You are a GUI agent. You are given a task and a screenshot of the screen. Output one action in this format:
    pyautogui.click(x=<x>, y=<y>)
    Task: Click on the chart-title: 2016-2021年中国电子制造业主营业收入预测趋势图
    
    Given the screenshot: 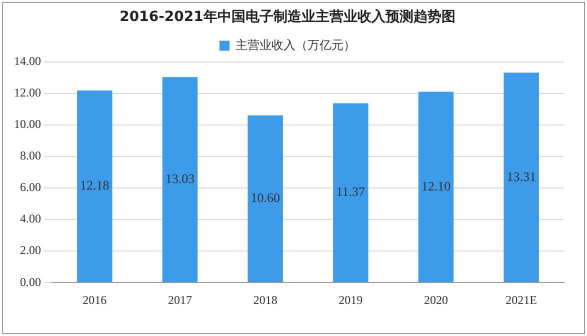 What is the action you would take?
    pyautogui.click(x=288, y=17)
    